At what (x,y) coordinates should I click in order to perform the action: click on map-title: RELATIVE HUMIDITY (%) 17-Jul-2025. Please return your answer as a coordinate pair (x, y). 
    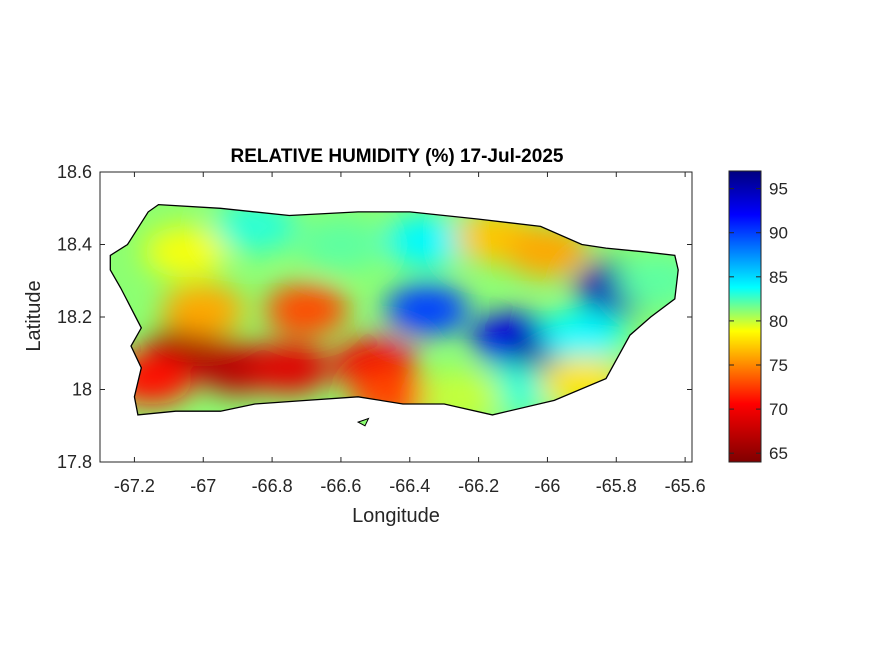
    Looking at the image, I should click on (397, 156).